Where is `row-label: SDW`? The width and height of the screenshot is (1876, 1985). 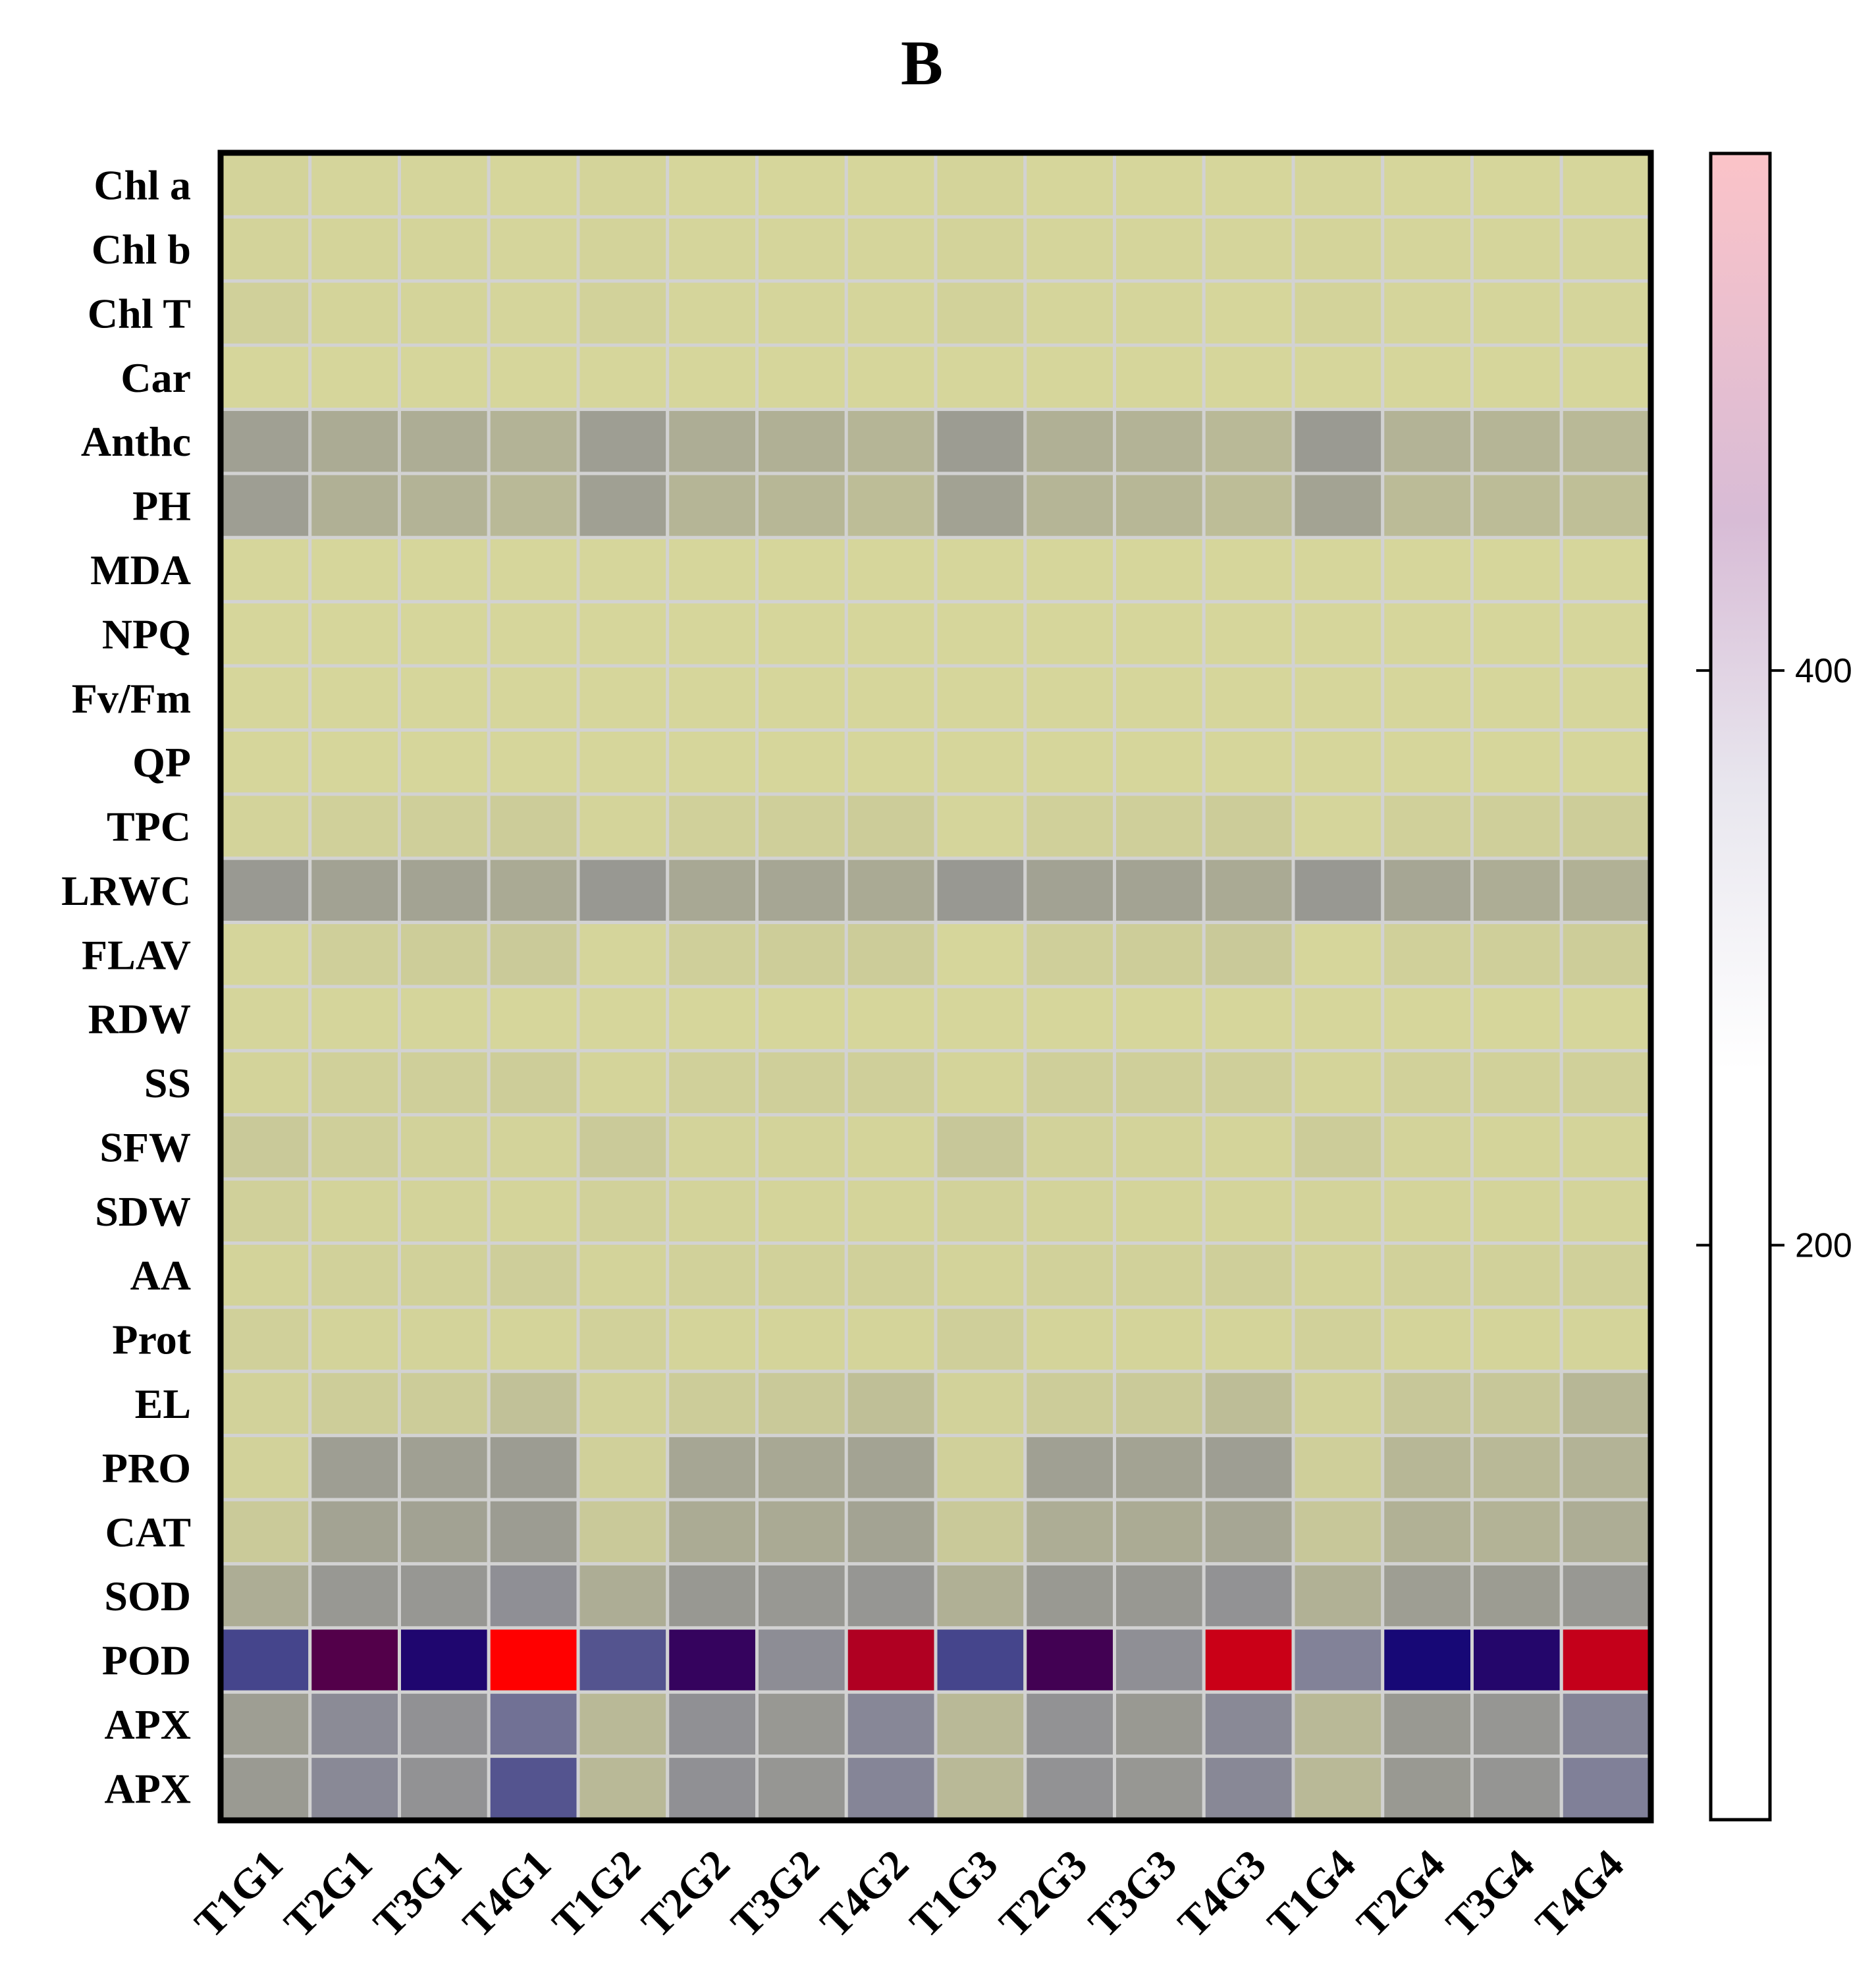 row-label: SDW is located at coordinates (143, 1211).